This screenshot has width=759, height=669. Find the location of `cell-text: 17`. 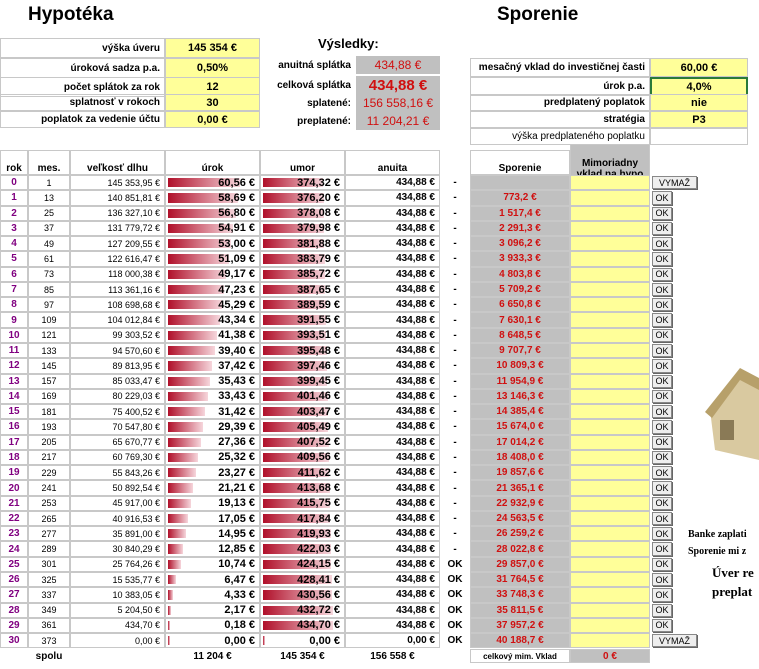

cell-text: 17 is located at coordinates (14, 442).